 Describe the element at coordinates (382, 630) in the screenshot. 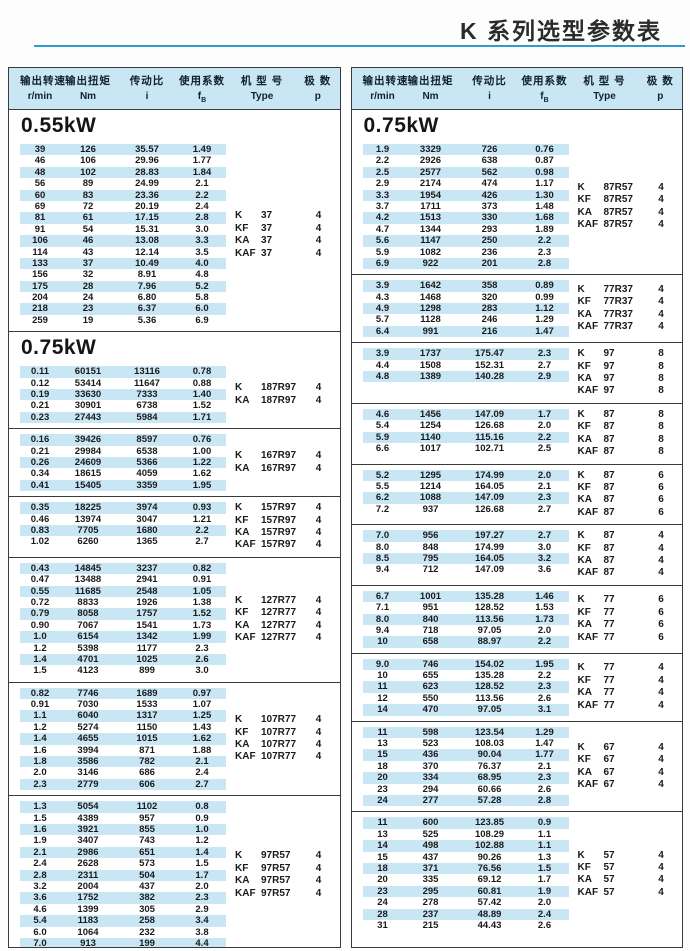

I see `row-cell: 9.4` at that location.